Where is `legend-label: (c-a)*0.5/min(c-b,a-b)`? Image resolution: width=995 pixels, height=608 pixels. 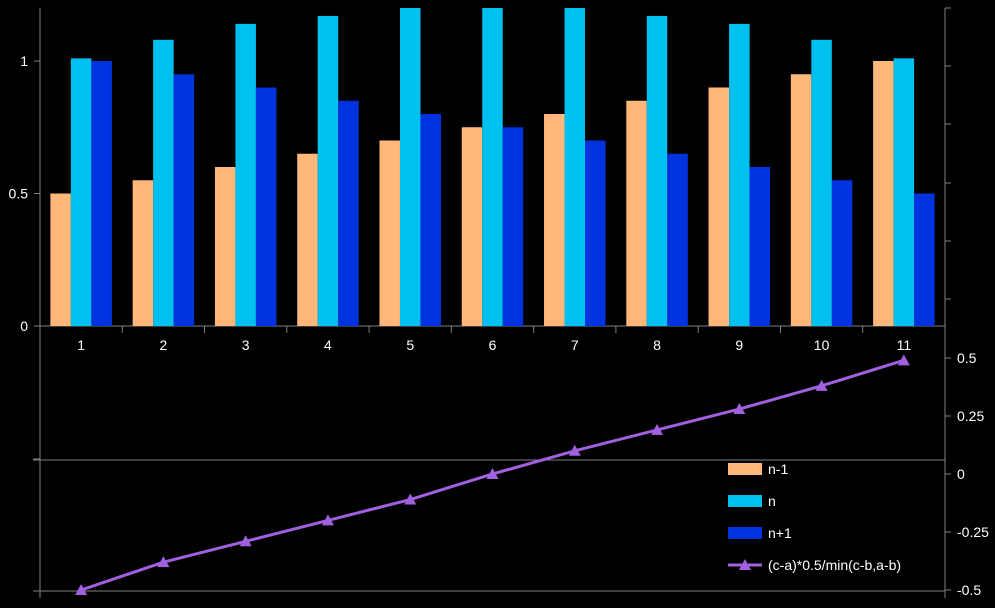
legend-label: (c-a)*0.5/min(c-b,a-b) is located at coordinates (834, 565).